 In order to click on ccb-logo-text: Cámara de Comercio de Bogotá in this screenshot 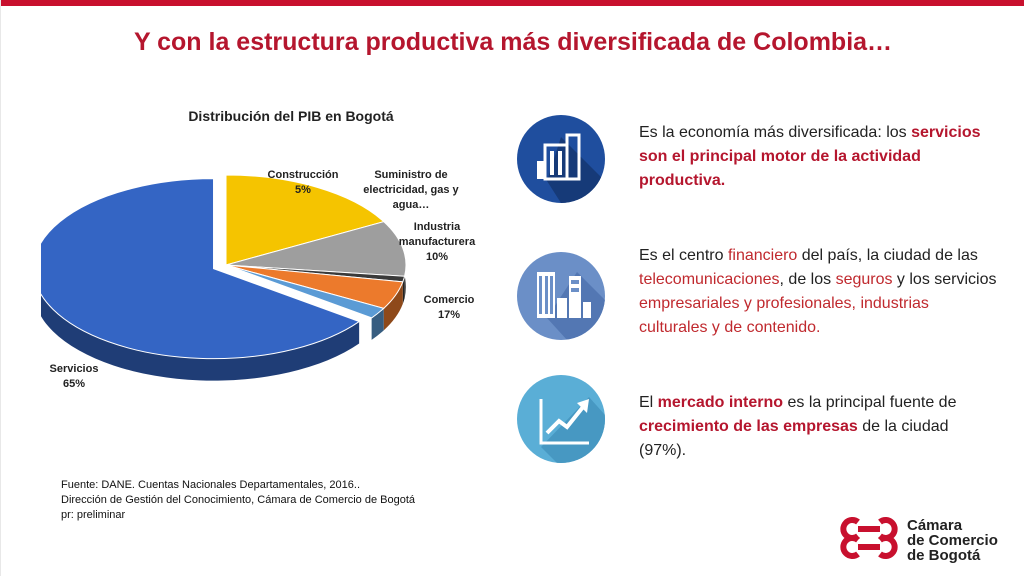, I will do `click(952, 540)`.